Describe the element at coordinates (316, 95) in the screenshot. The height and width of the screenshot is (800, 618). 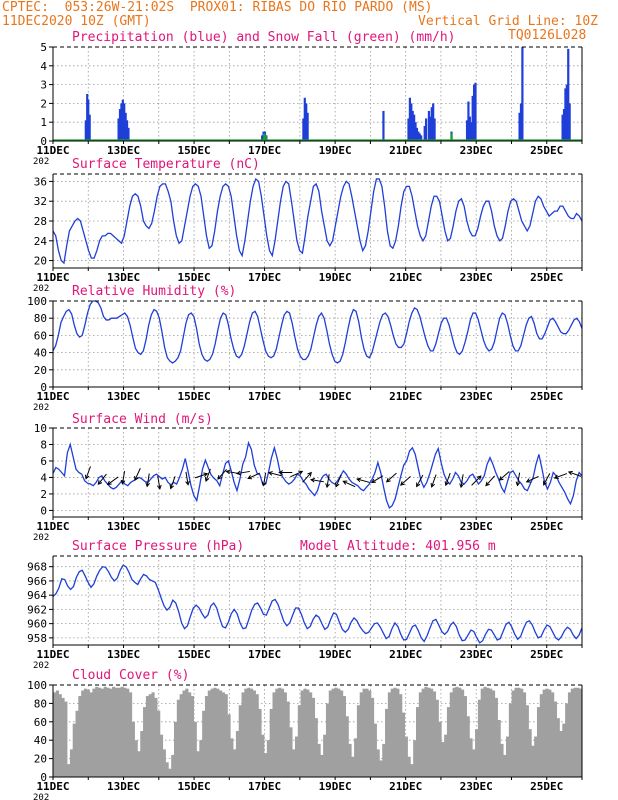
I see `panel-precip` at that location.